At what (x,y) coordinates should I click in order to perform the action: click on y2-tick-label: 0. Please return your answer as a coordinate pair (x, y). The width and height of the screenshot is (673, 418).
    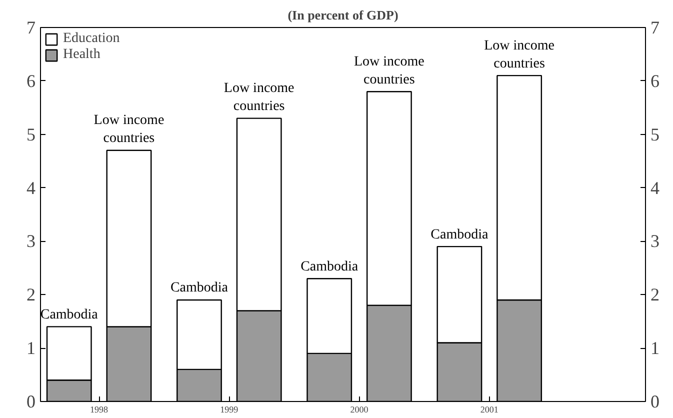
    Looking at the image, I should click on (655, 402).